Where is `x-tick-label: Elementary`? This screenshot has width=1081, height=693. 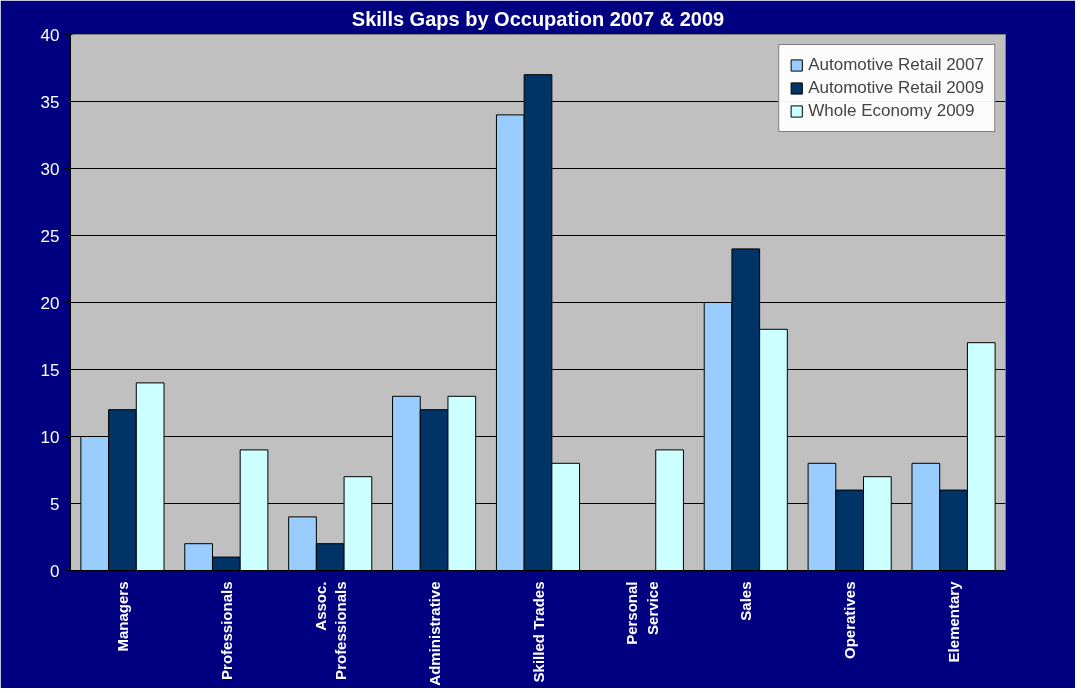
x-tick-label: Elementary is located at coordinates (954, 621).